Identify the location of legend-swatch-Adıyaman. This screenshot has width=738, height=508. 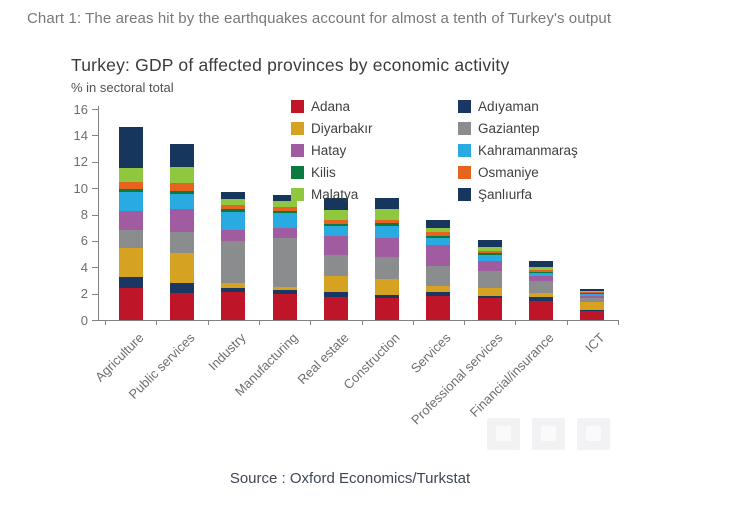
(464, 106).